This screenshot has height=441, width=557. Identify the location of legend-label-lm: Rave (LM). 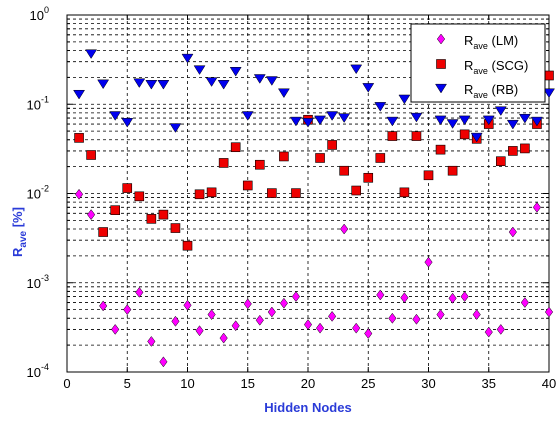
(491, 42).